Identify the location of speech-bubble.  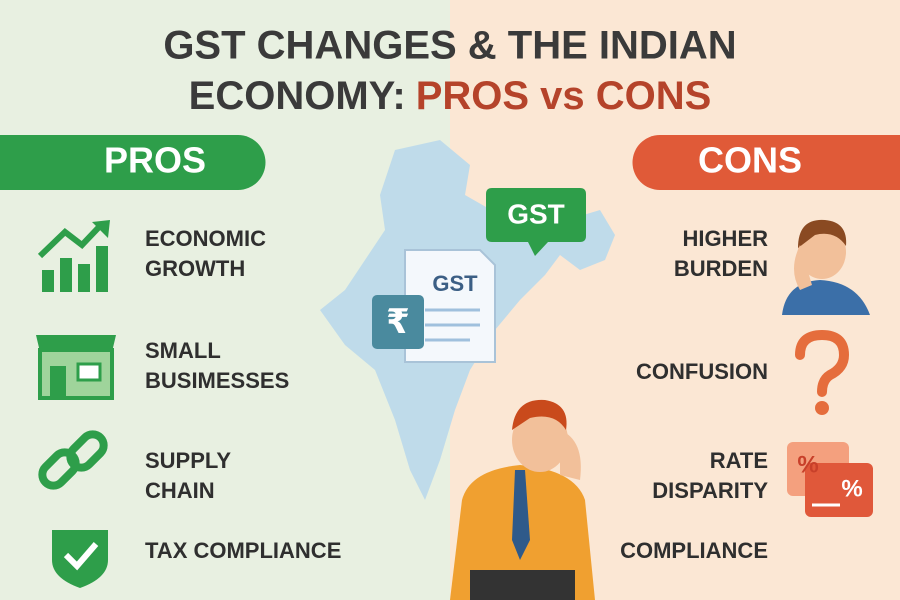
(536, 222).